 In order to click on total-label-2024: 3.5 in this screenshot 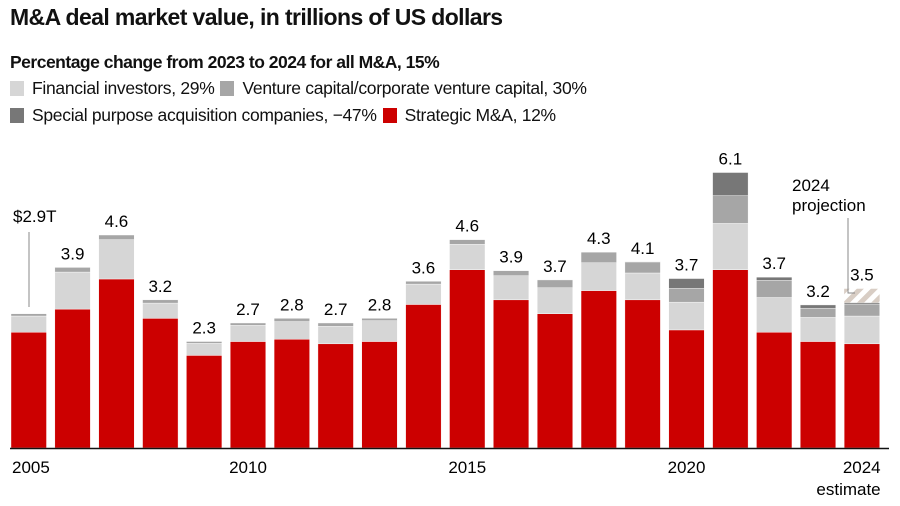, I will do `click(862, 275)`.